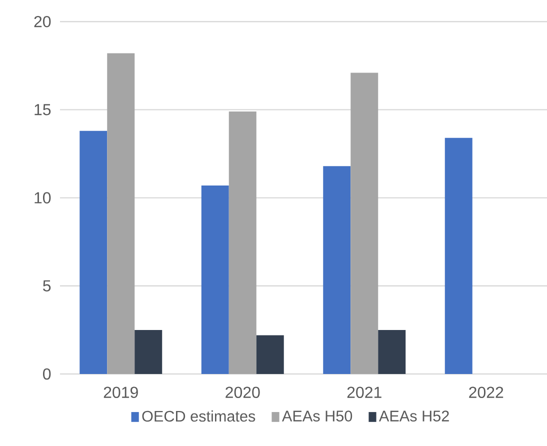 The image size is (547, 446). Describe the element at coordinates (199, 416) in the screenshot. I see `legend-label: OECD estimates` at that location.